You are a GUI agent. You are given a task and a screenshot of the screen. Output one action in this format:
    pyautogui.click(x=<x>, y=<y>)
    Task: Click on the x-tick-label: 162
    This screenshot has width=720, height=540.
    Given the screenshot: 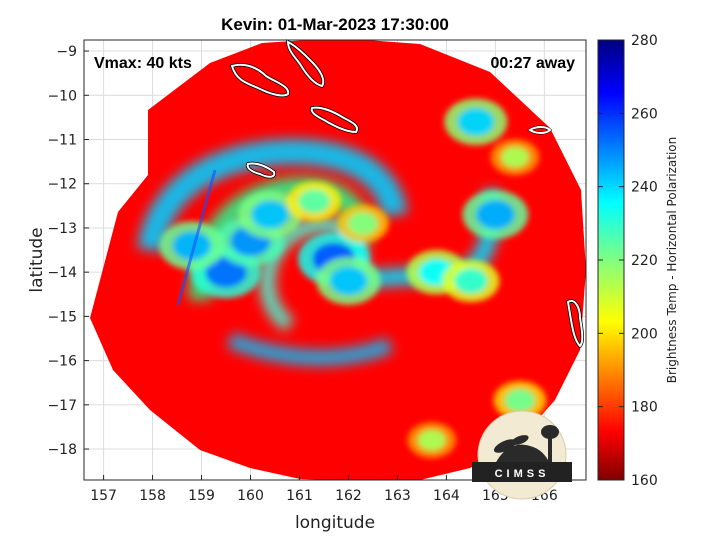 What is the action you would take?
    pyautogui.click(x=348, y=496)
    